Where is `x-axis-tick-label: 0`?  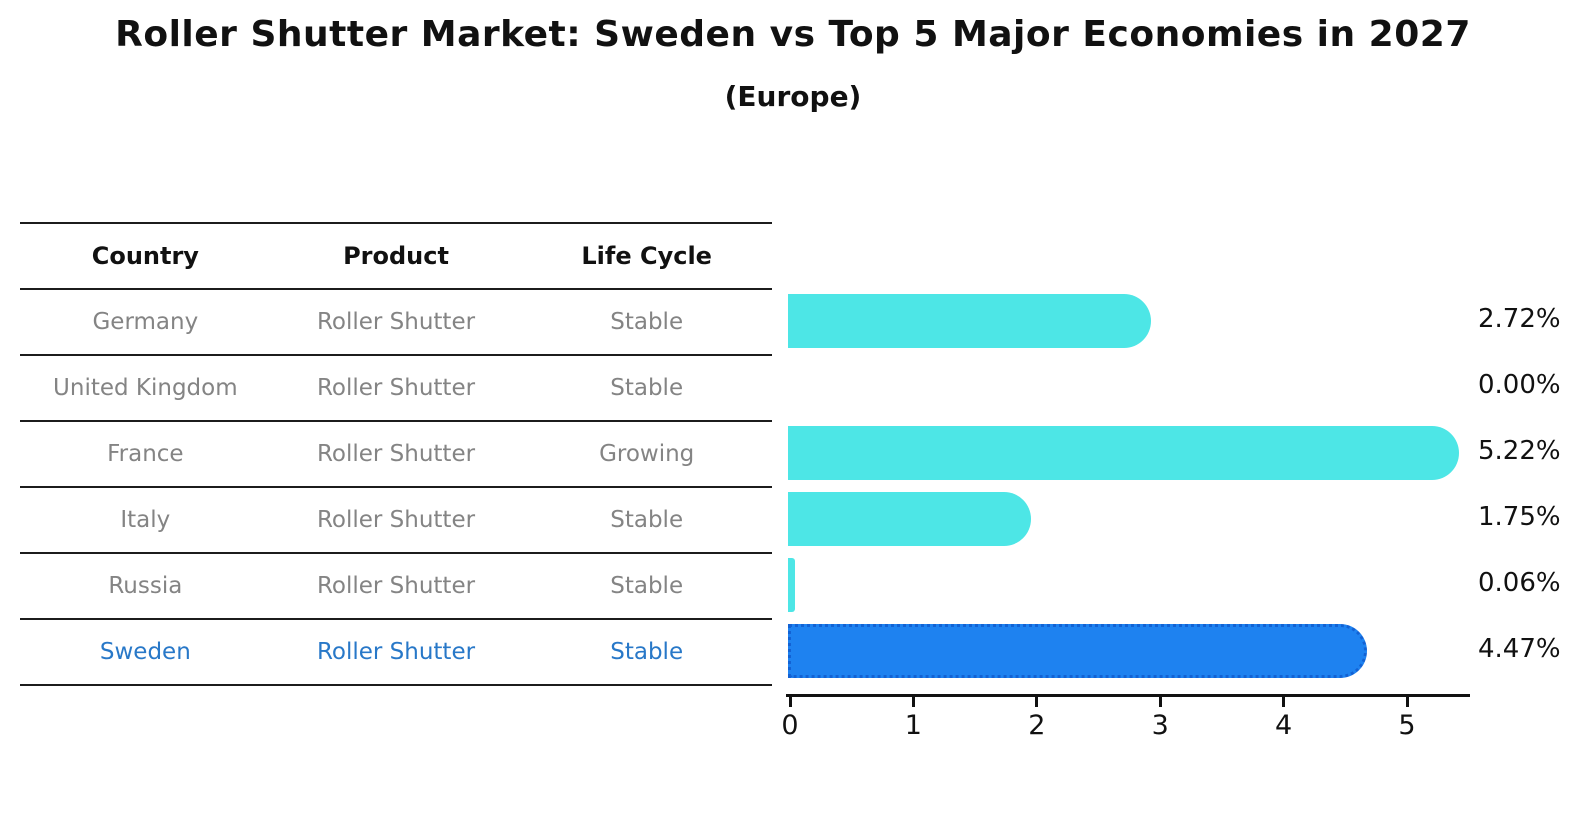 x-axis-tick-label: 0 is located at coordinates (790, 725).